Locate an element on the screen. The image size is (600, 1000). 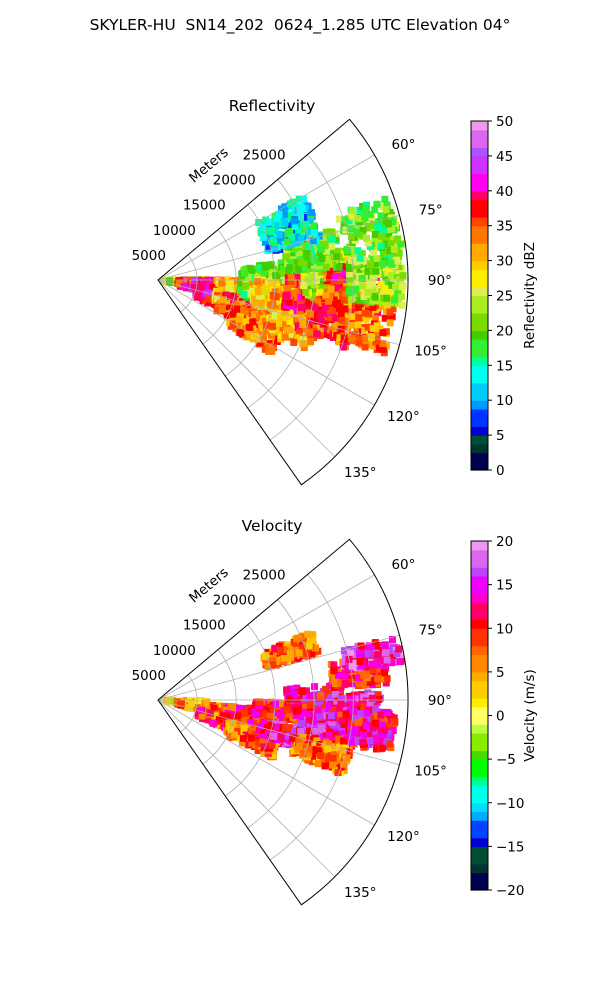
reflectivity-range-ring is located at coordinates (189, 283).